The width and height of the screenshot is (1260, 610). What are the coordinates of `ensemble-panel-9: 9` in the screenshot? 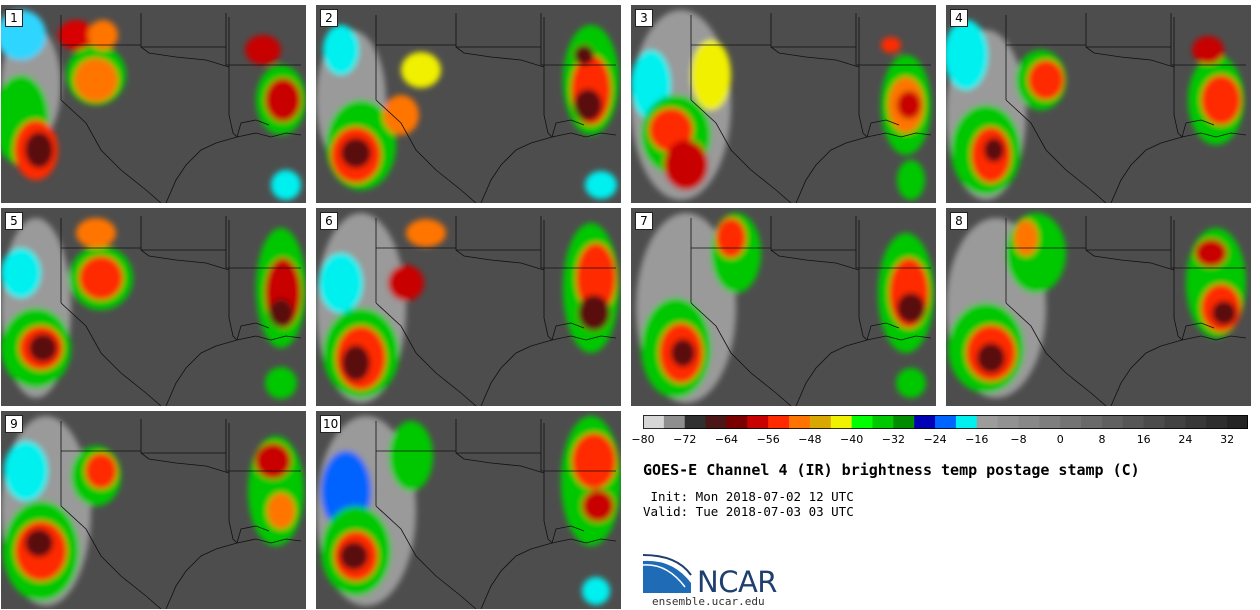 It's located at (153, 510).